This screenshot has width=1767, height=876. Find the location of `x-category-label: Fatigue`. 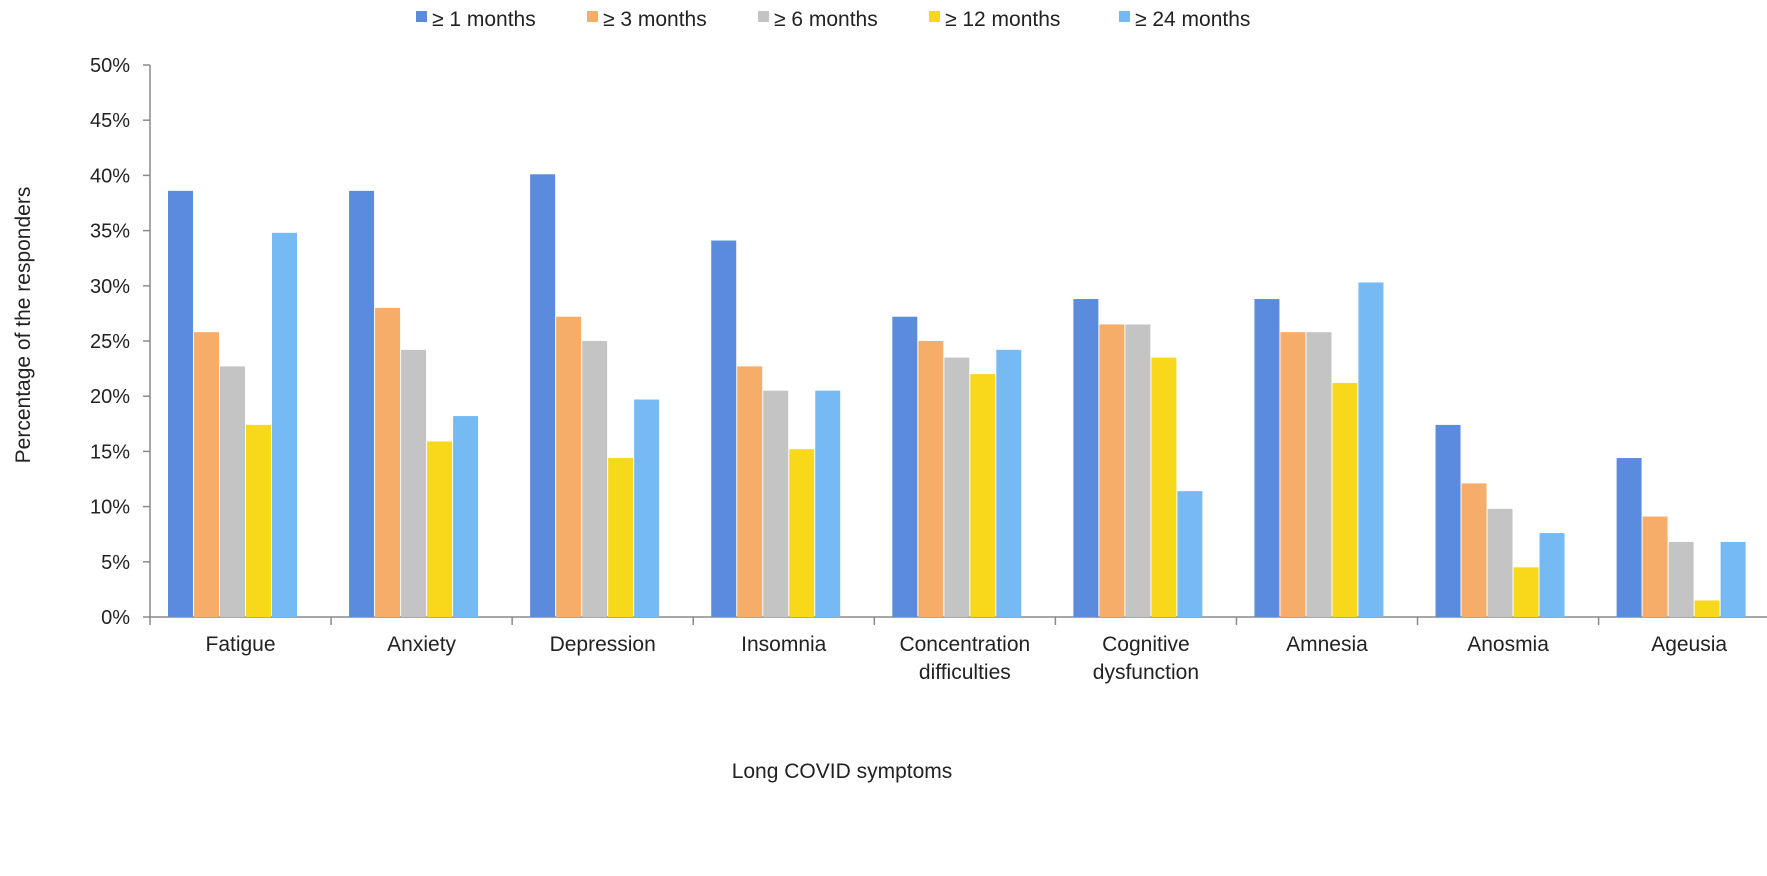

x-category-label: Fatigue is located at coordinates (241, 644).